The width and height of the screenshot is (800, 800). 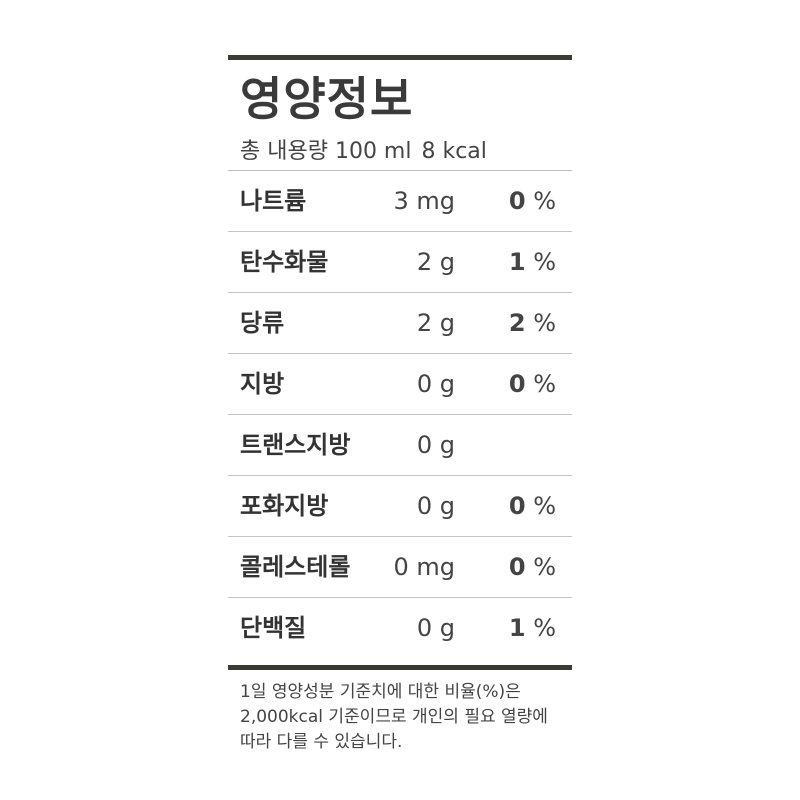 I want to click on footnote-line: 1일 영양성분 기준치에 대한 비율(%)은, so click(x=380, y=692).